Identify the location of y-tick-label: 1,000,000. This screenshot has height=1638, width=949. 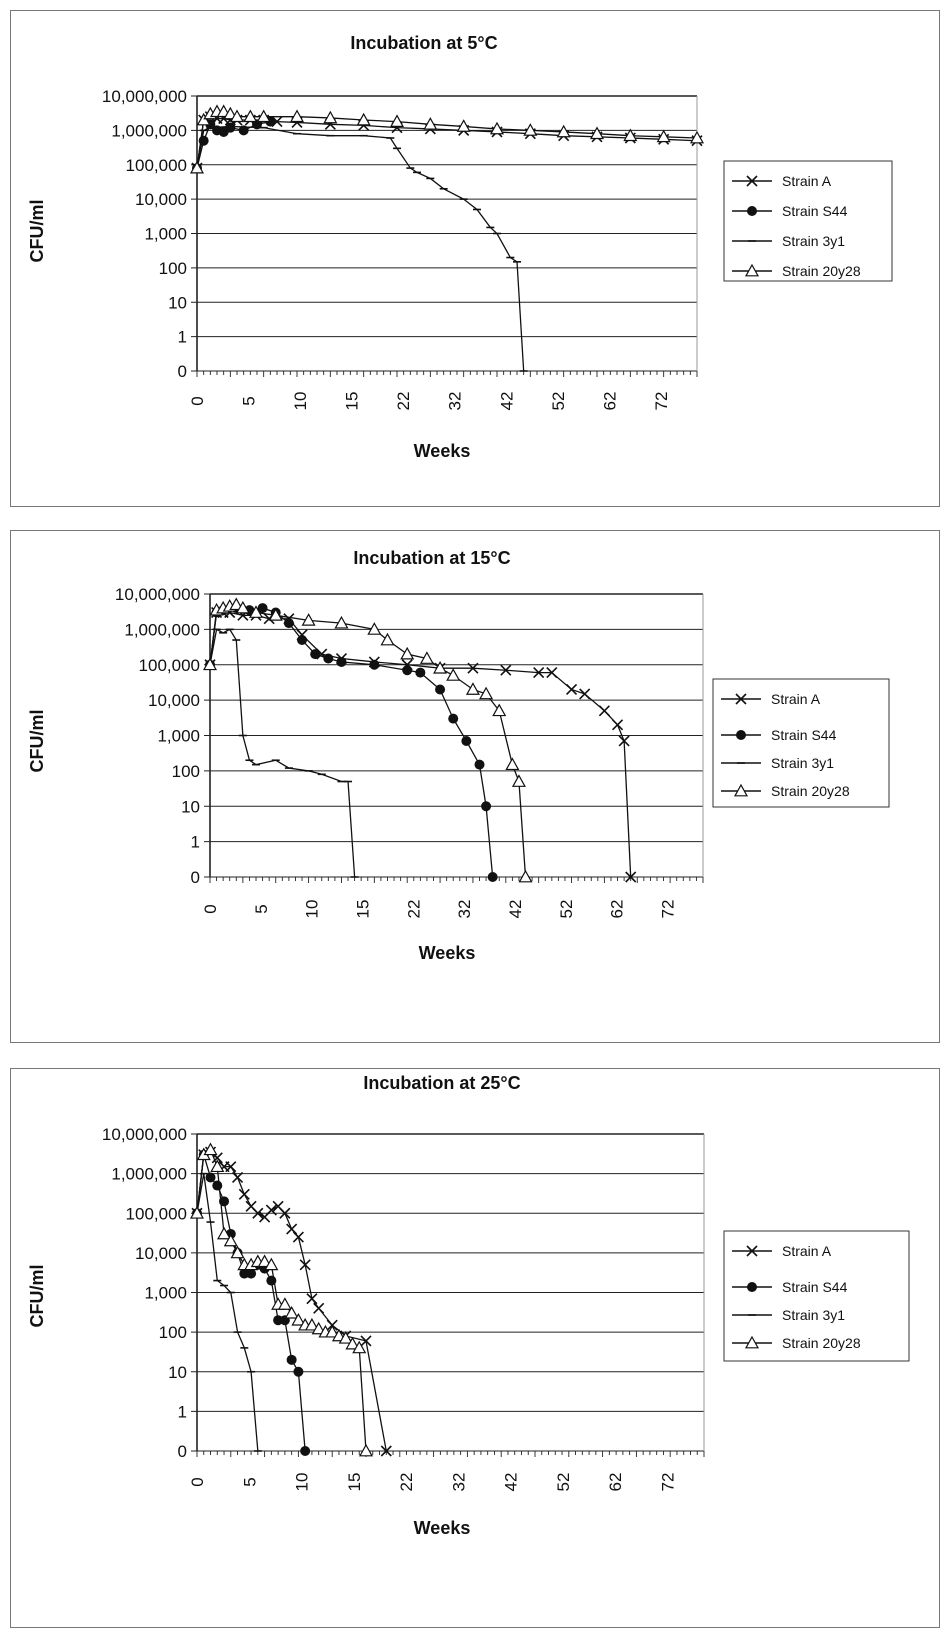
(149, 130).